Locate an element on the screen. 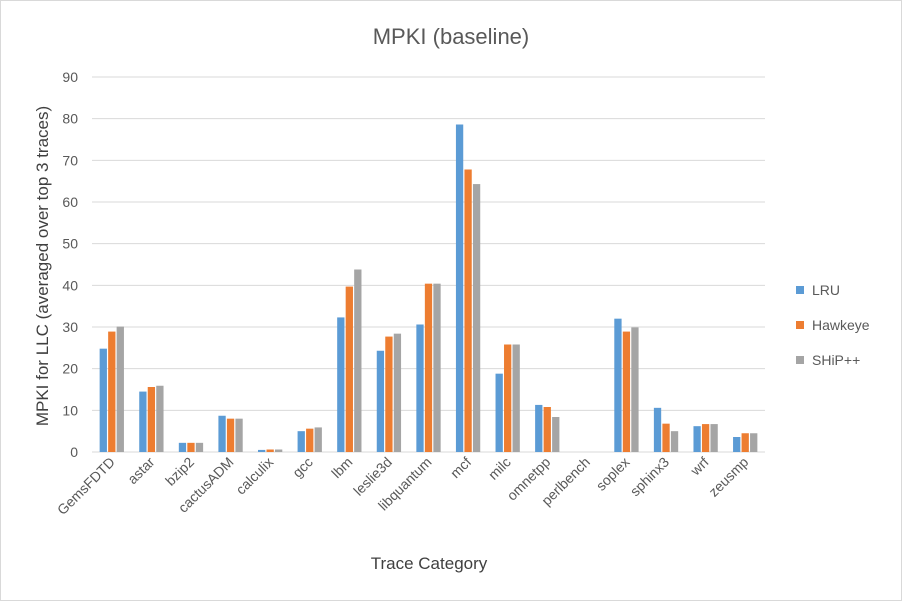 The width and height of the screenshot is (902, 601). bar-ship-wrf is located at coordinates (714, 438).